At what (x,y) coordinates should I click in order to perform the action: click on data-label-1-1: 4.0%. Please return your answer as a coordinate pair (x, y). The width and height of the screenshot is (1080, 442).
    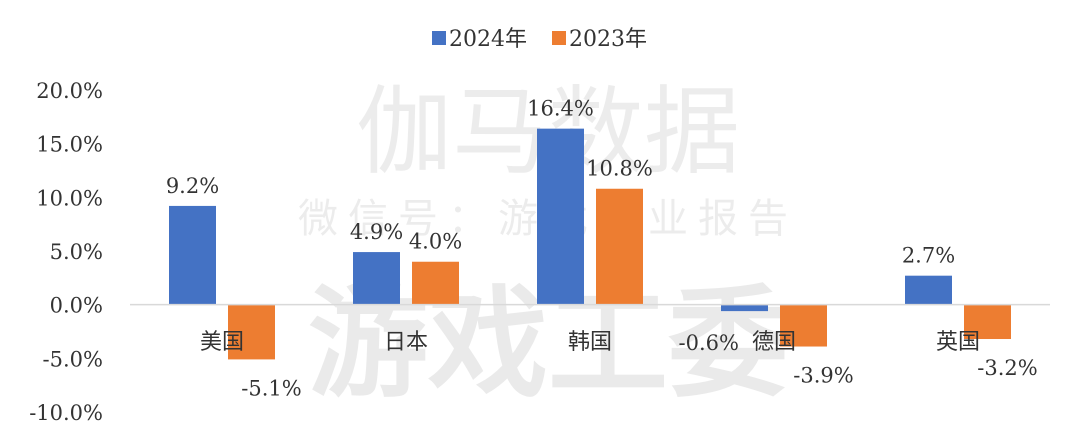
    Looking at the image, I should click on (435, 242).